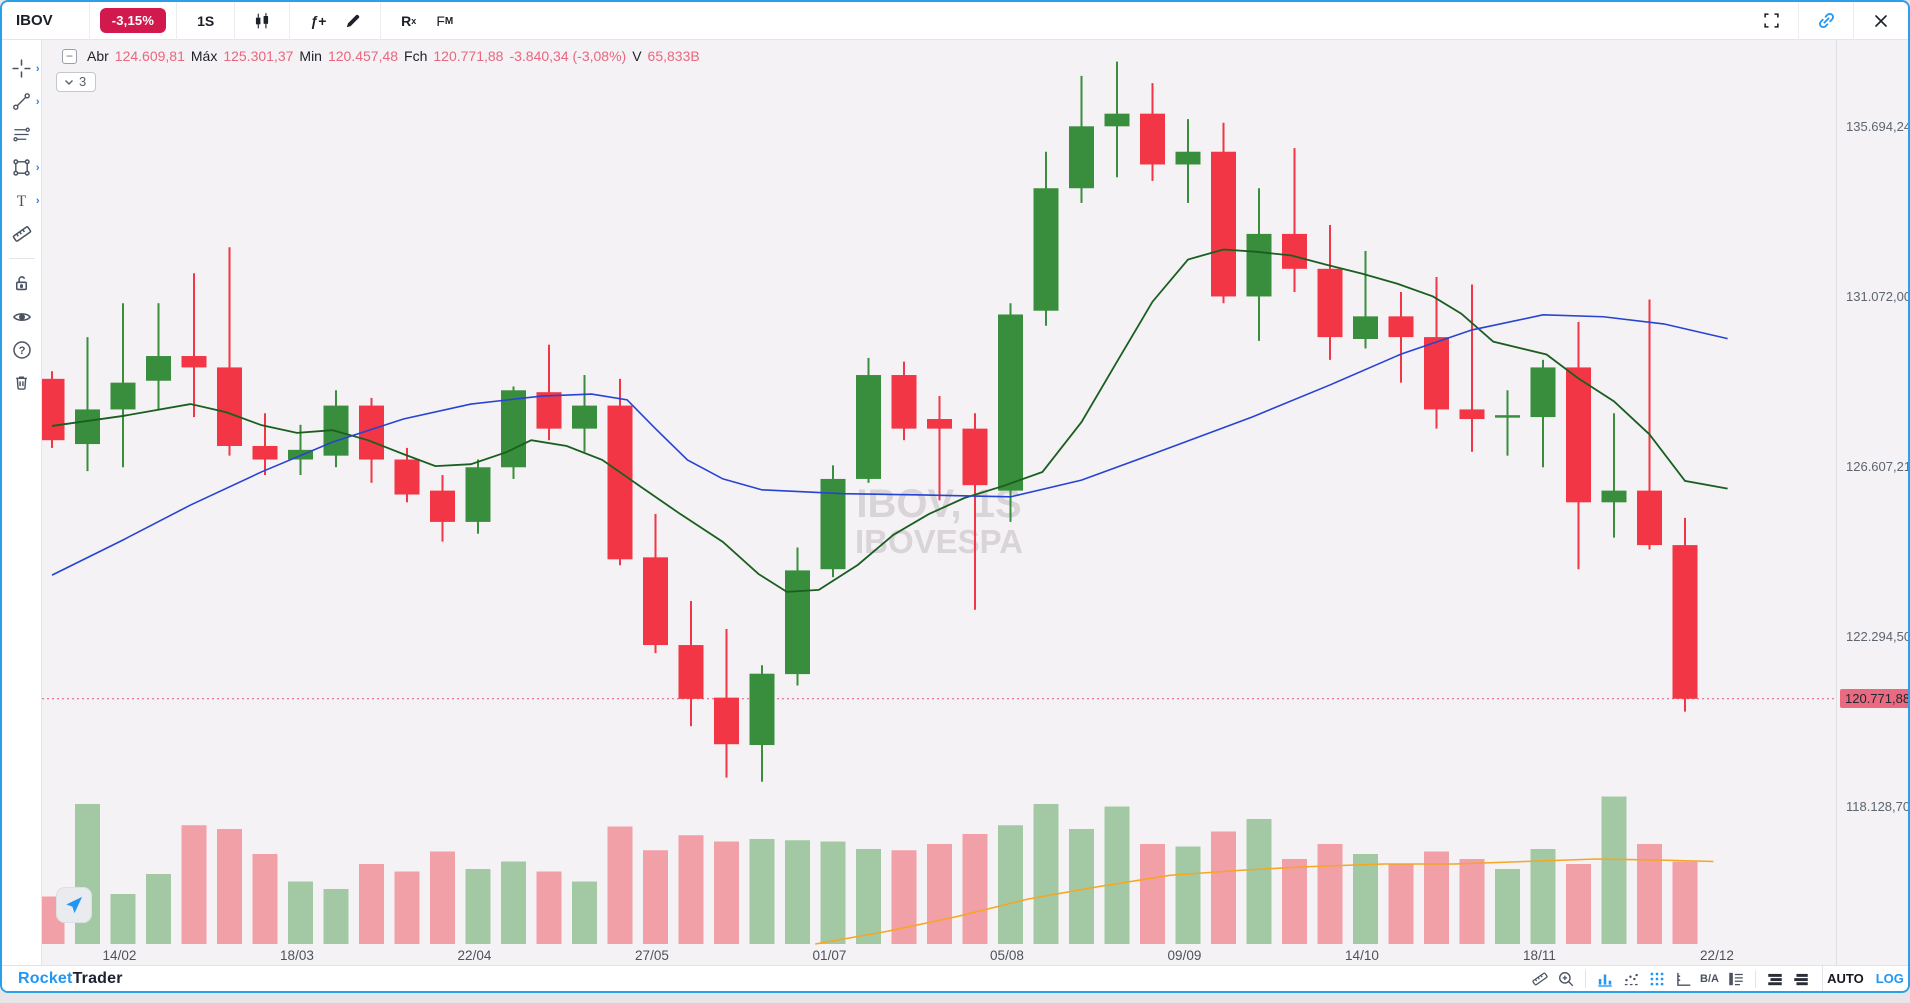 The image size is (1910, 1003). I want to click on change-value: -3.840,34 (-3,08%), so click(568, 56).